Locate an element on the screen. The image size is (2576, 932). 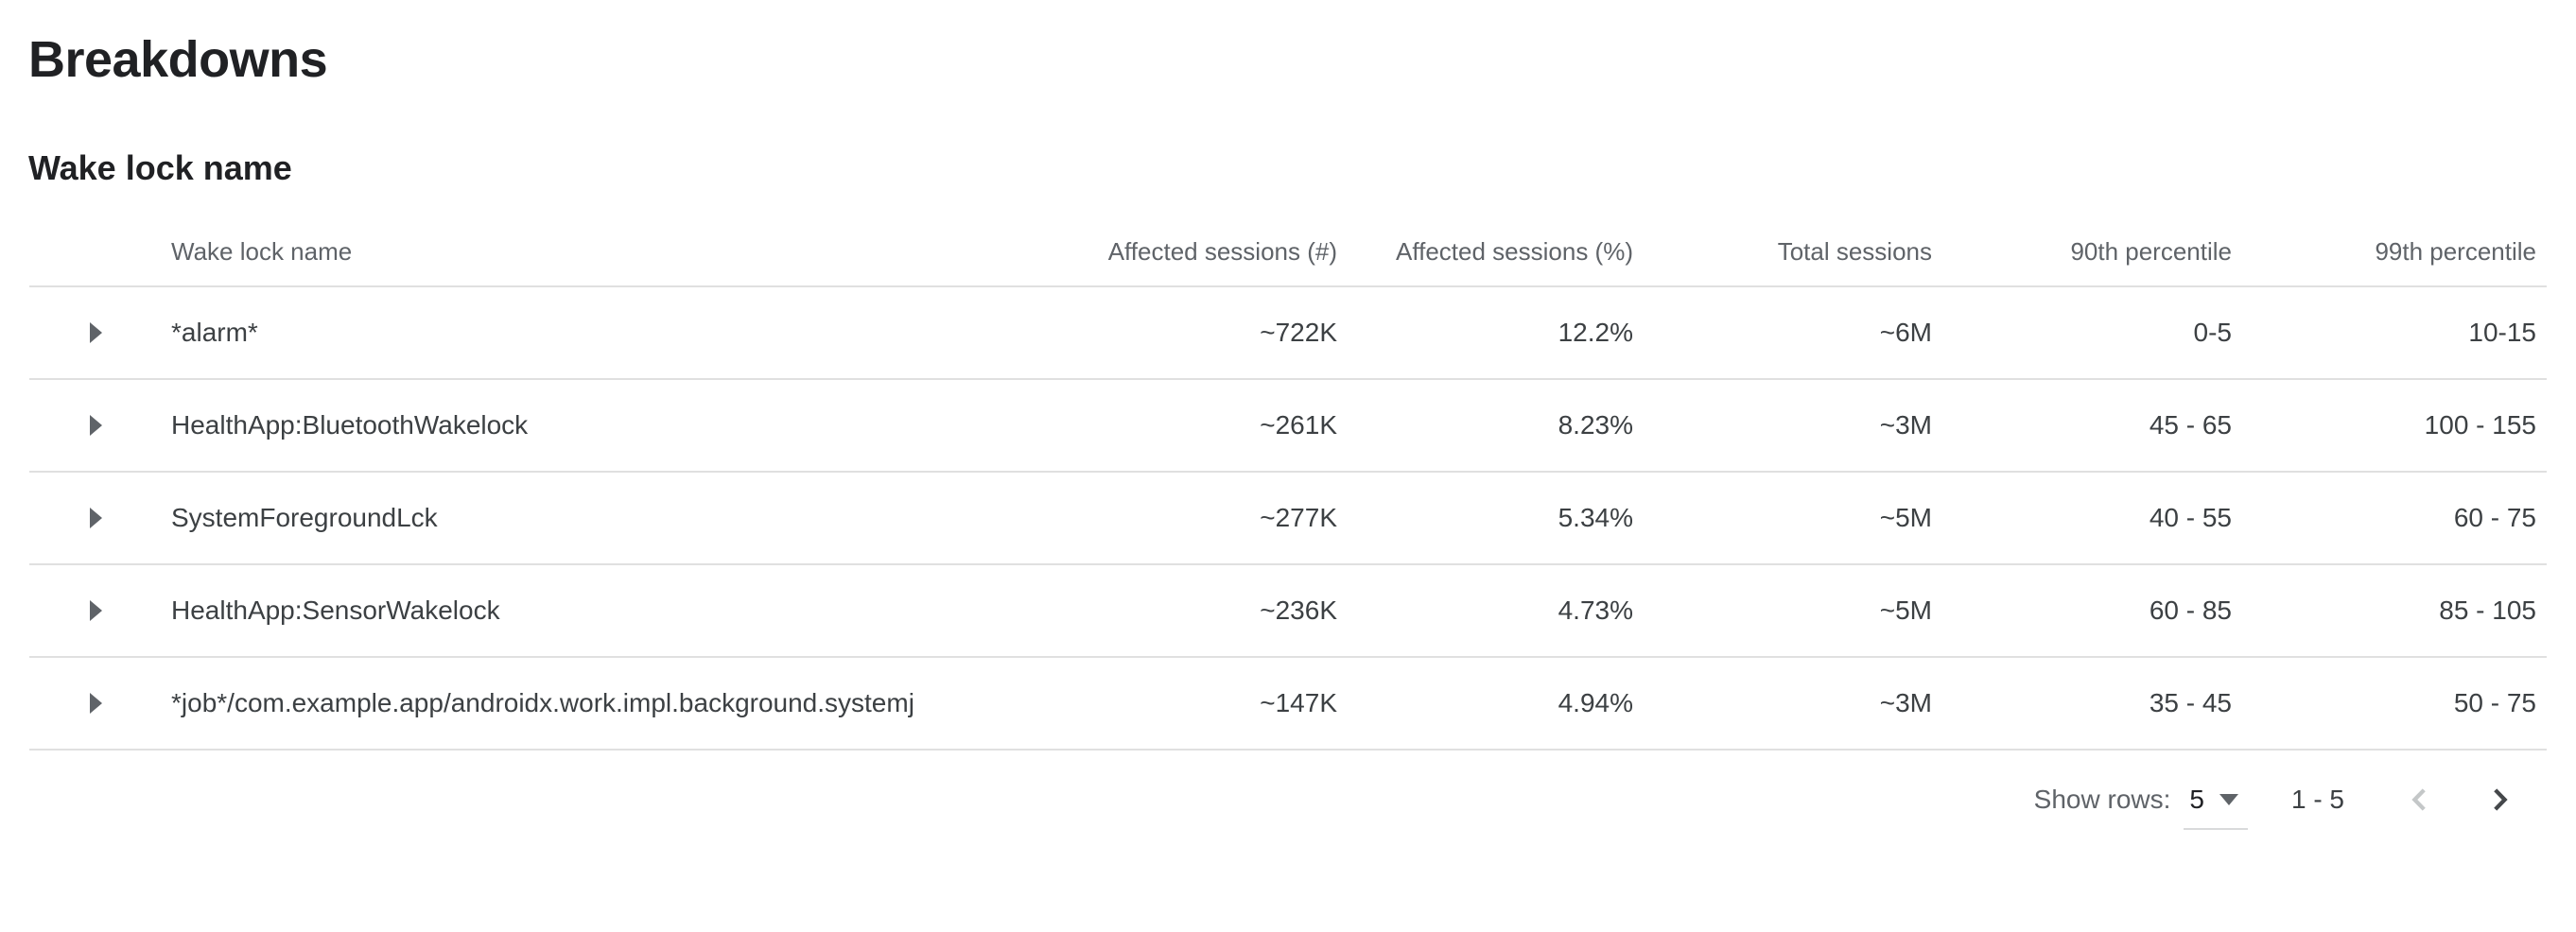
previous-page-button is located at coordinates (2420, 800).